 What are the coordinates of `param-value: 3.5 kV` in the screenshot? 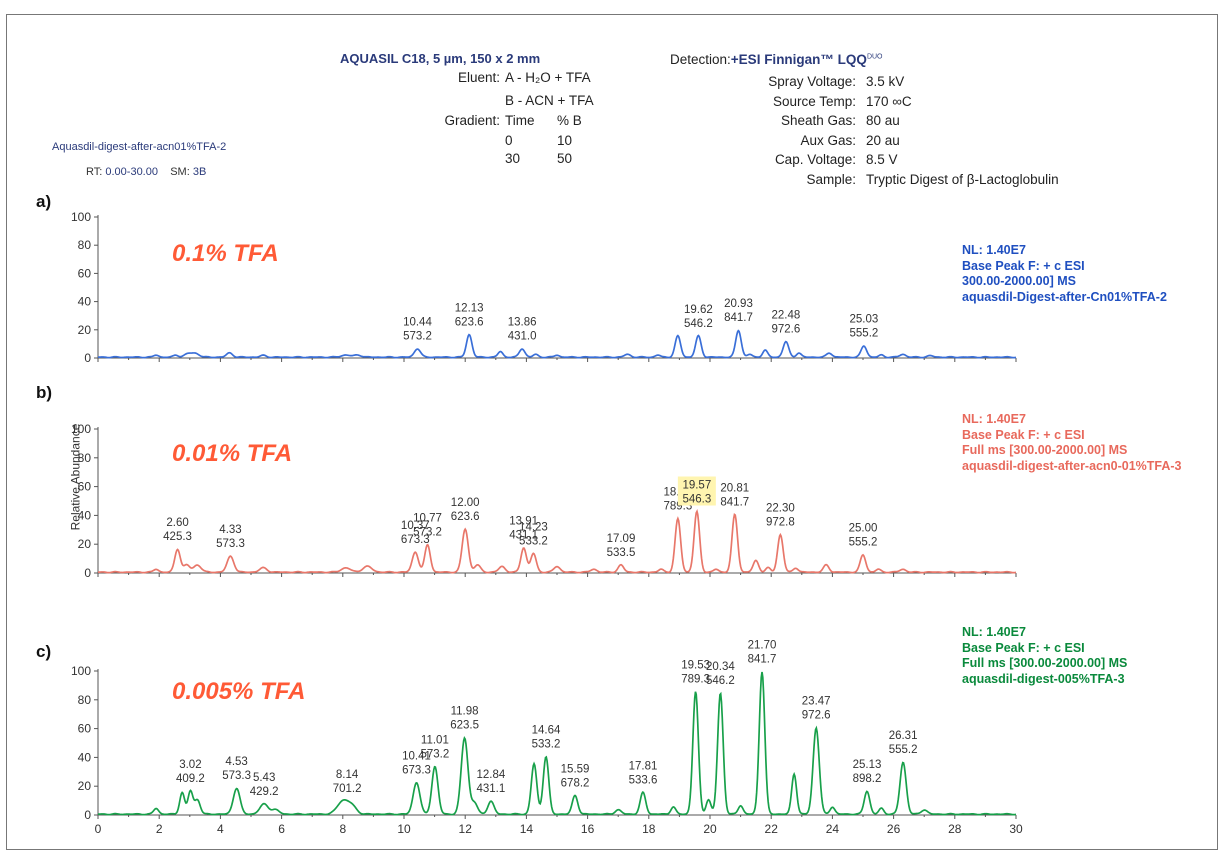 It's located at (885, 81).